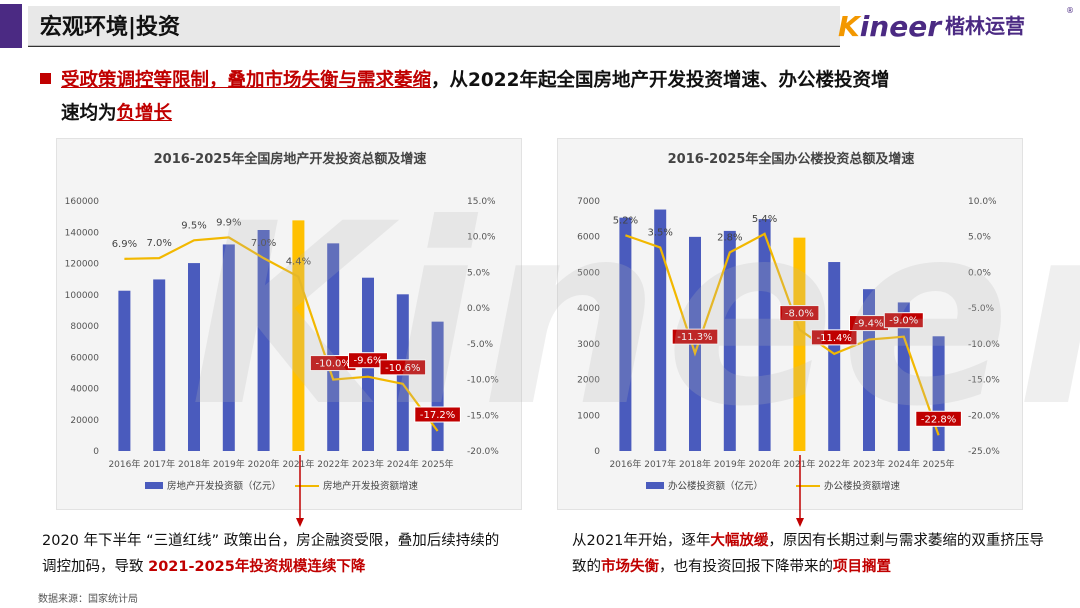 This screenshot has height=608, width=1080. Describe the element at coordinates (193, 225) in the screenshot. I see `data-label: 9.5%` at that location.